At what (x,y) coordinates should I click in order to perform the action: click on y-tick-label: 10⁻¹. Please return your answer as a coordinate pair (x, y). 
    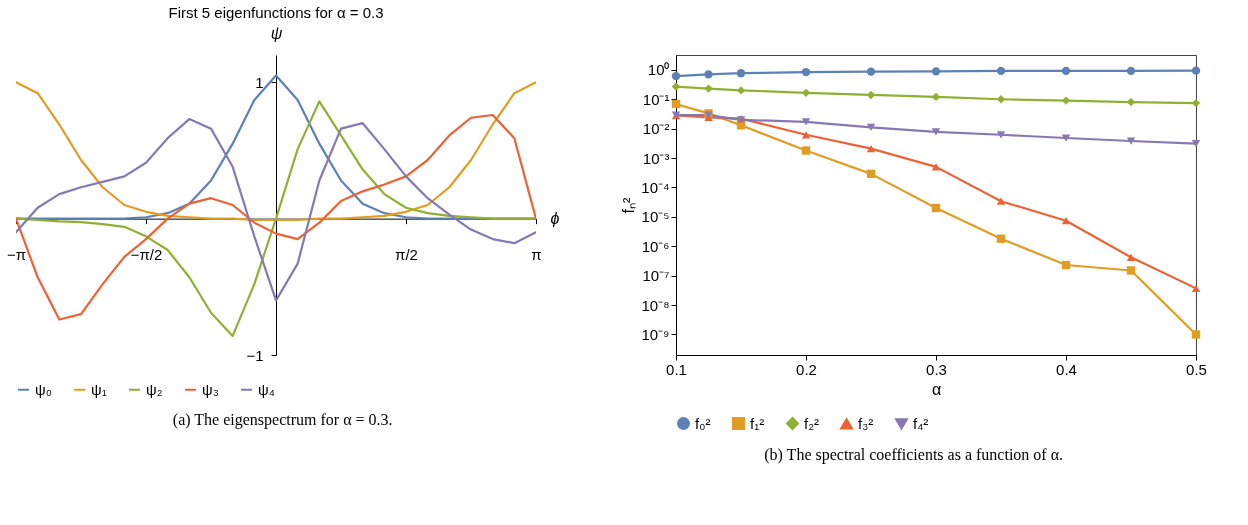
    Looking at the image, I should click on (656, 99).